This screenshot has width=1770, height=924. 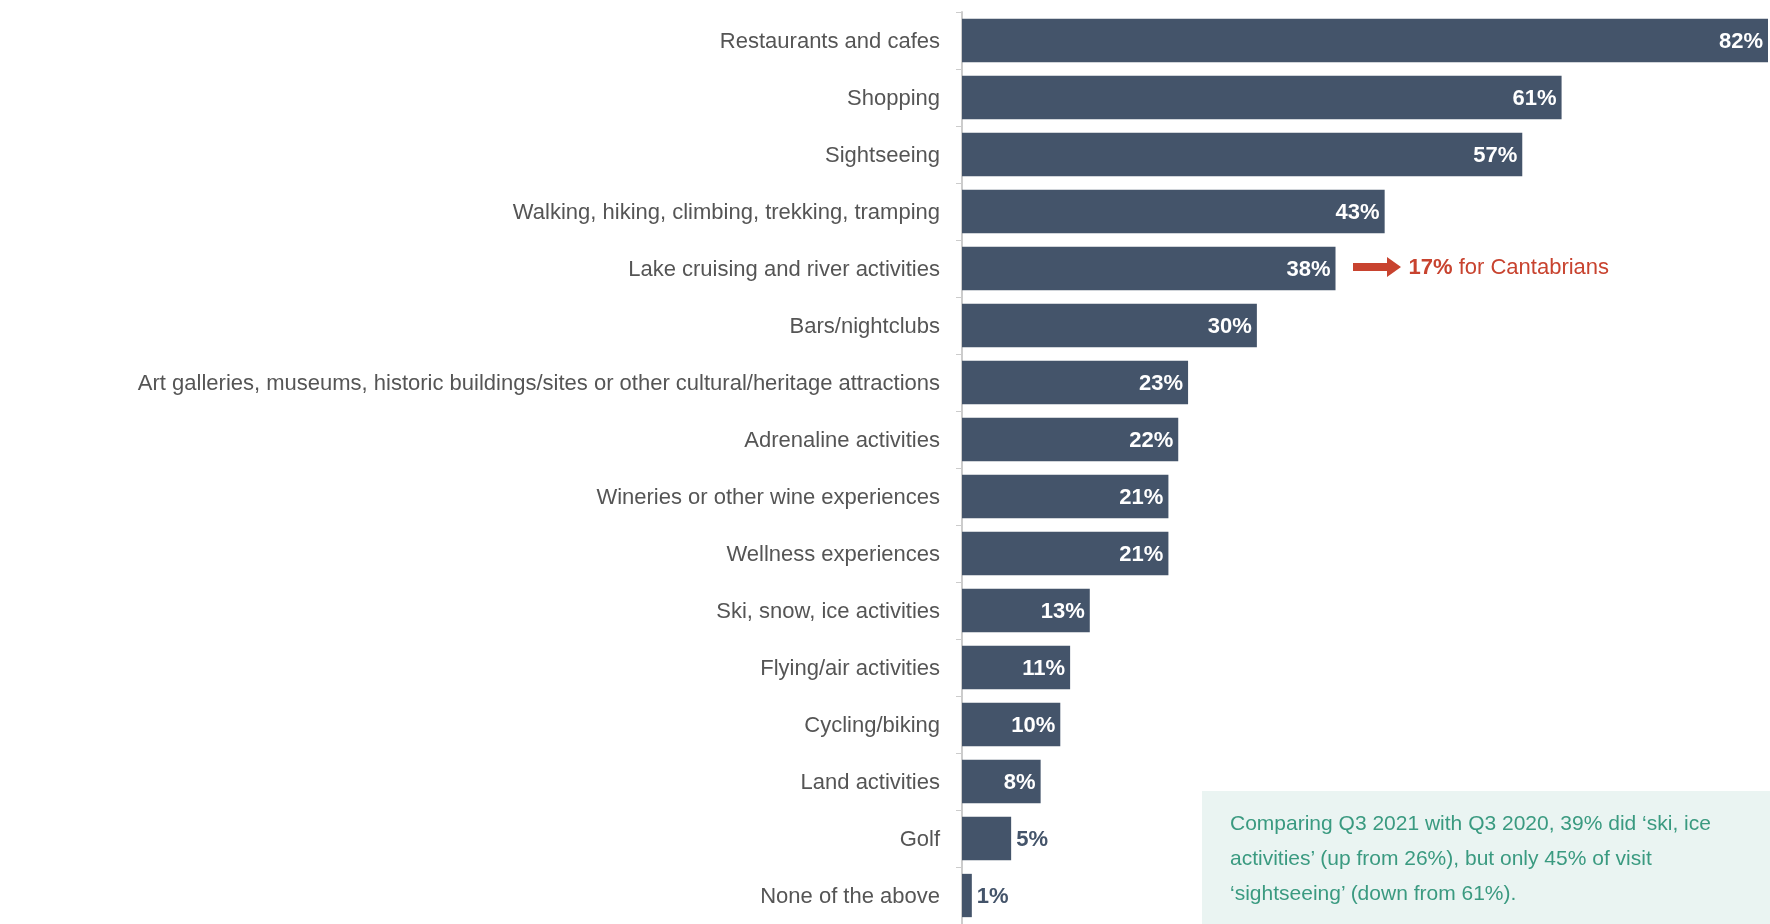 I want to click on data-label: 8%, so click(x=1019, y=781).